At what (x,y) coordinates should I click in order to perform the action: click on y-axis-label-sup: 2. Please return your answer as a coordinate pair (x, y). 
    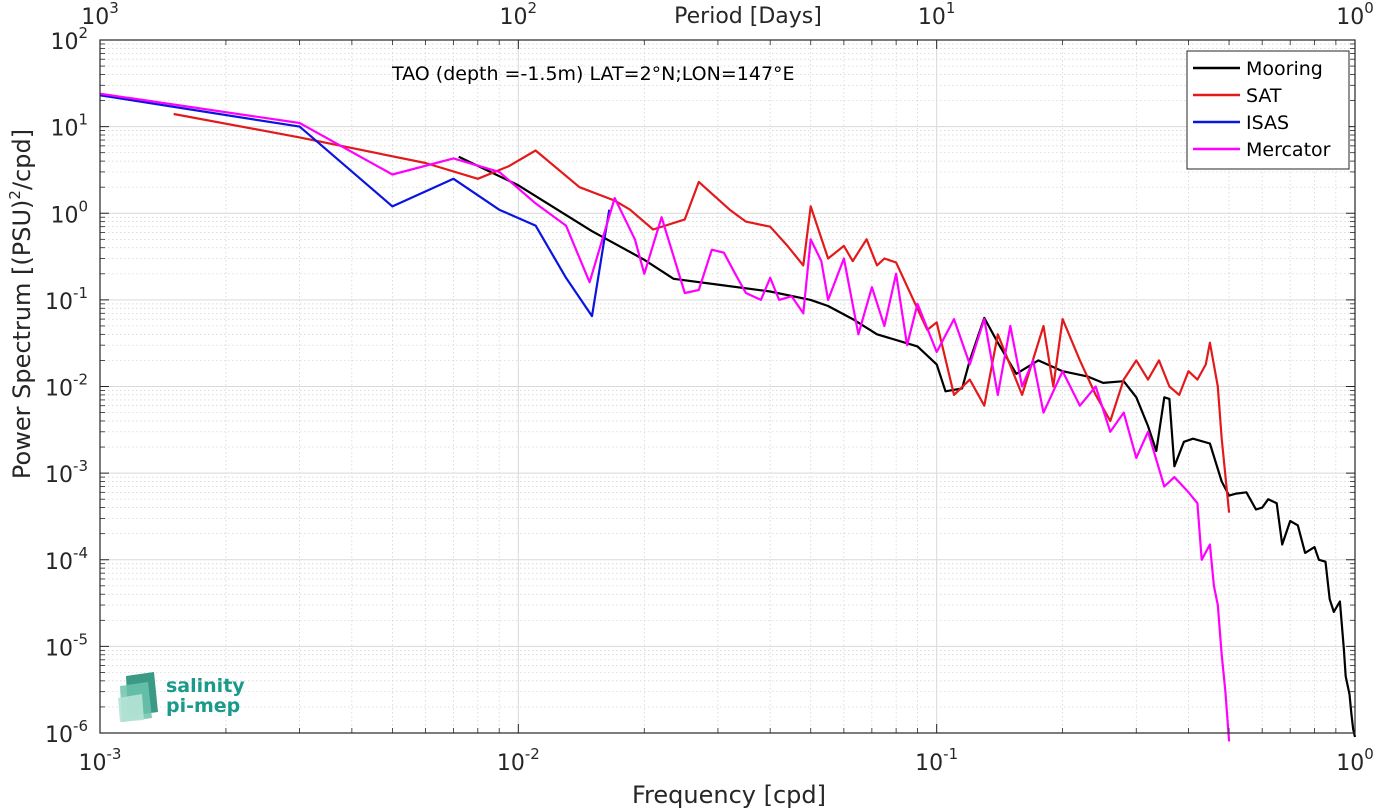
    Looking at the image, I should click on (15, 195).